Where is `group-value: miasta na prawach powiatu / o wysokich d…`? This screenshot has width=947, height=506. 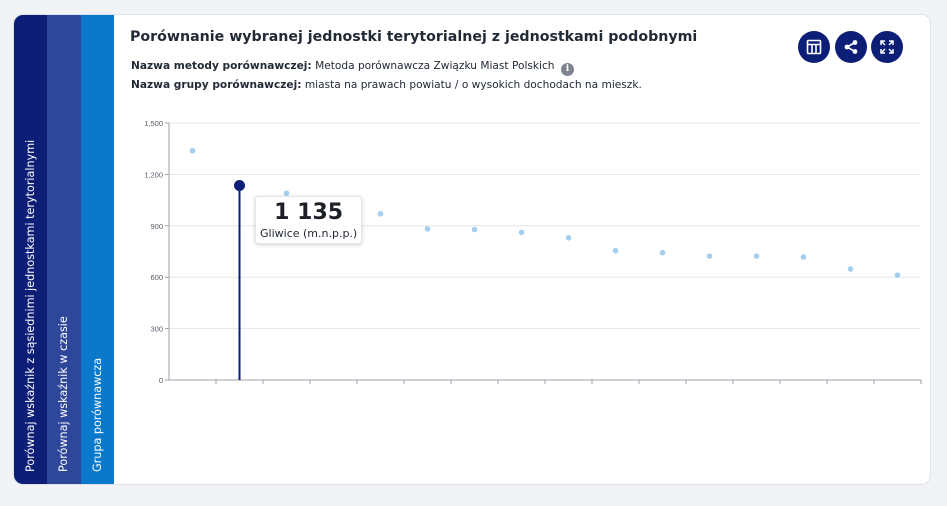 group-value: miasta na prawach powiatu / o wysokich d… is located at coordinates (473, 85).